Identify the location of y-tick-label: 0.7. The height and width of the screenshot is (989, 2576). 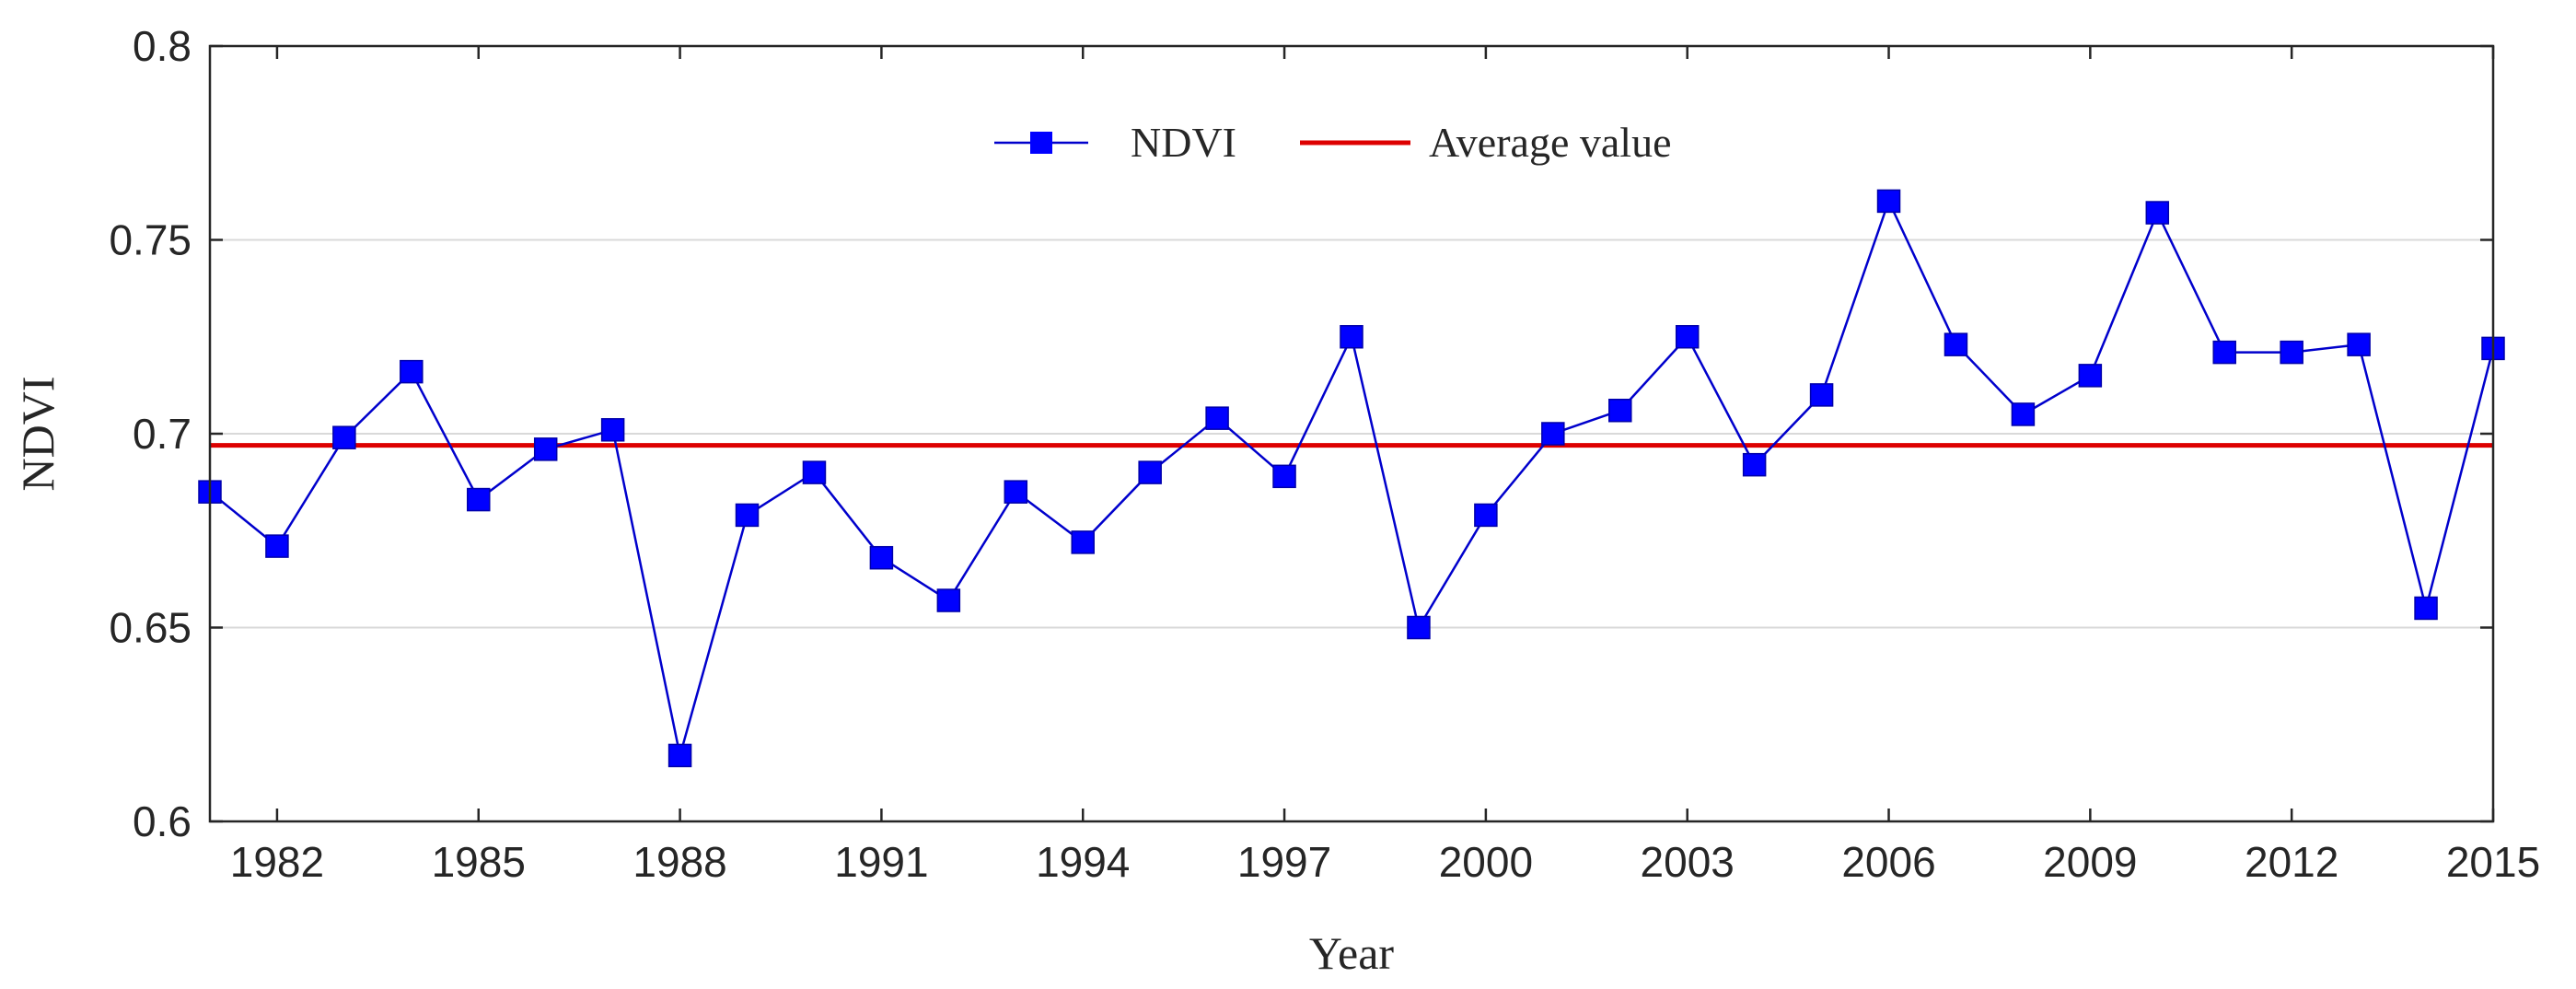
(162, 434).